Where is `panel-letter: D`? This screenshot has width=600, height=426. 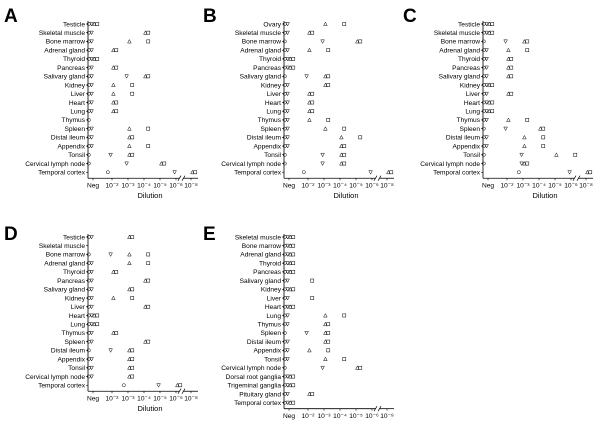
panel-letter: D is located at coordinates (11, 234).